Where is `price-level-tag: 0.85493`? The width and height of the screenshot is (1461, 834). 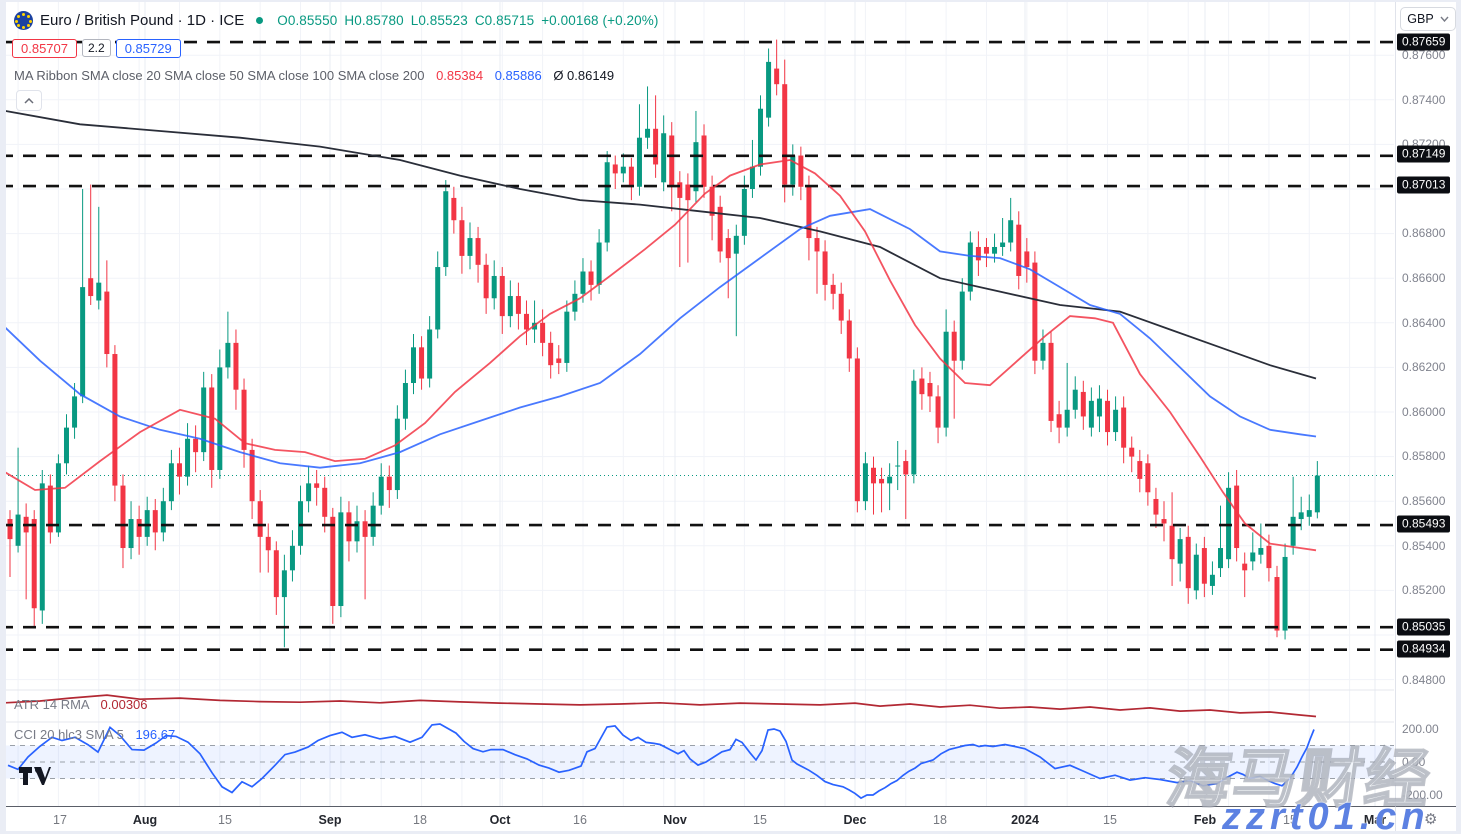
price-level-tag: 0.85493 is located at coordinates (1424, 524).